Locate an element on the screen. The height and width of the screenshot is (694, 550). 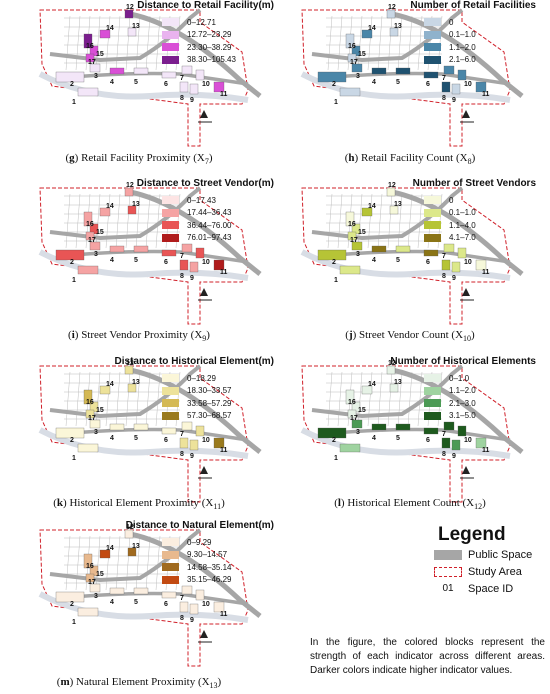
public-space-highway is located at coordinates (457, 232).